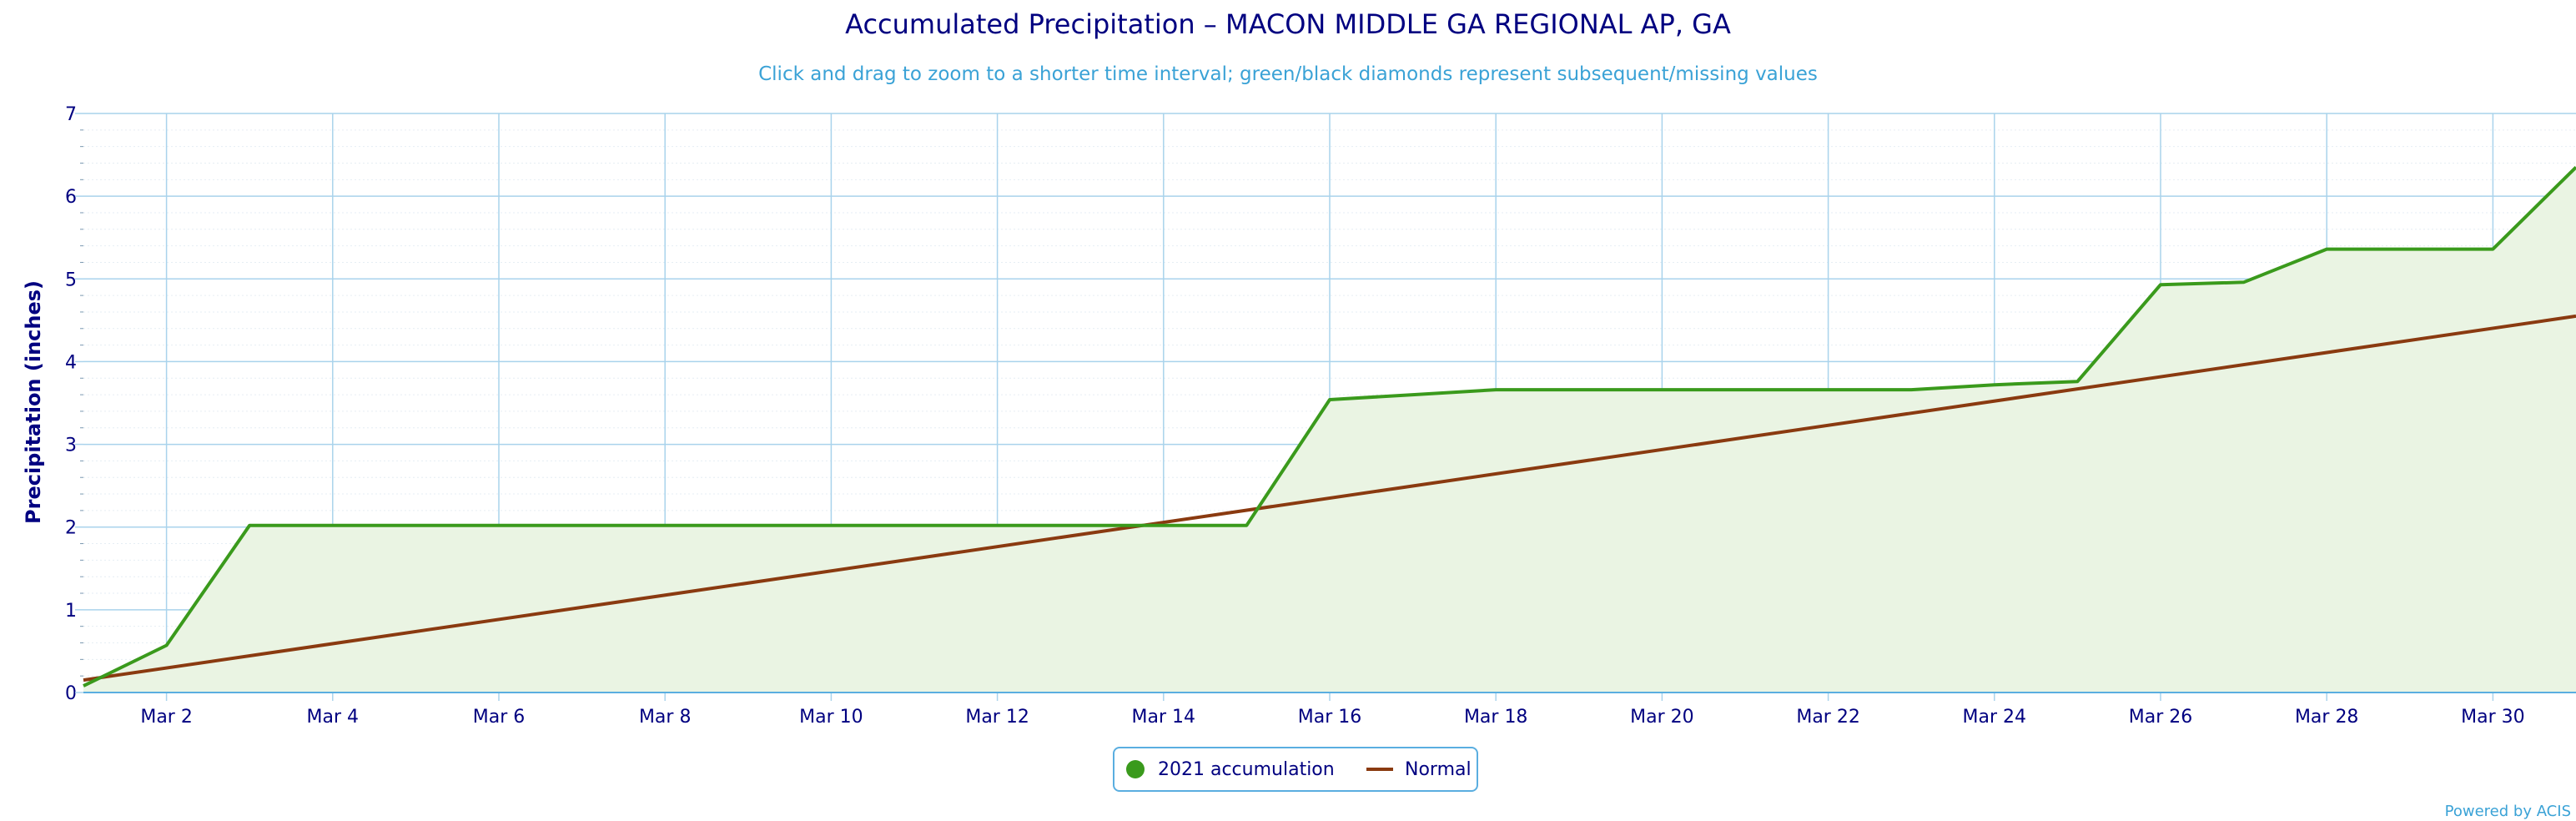 The height and width of the screenshot is (821, 2576). Describe the element at coordinates (1246, 769) in the screenshot. I see `legend-label-accumulation: 2021 accumulation` at that location.